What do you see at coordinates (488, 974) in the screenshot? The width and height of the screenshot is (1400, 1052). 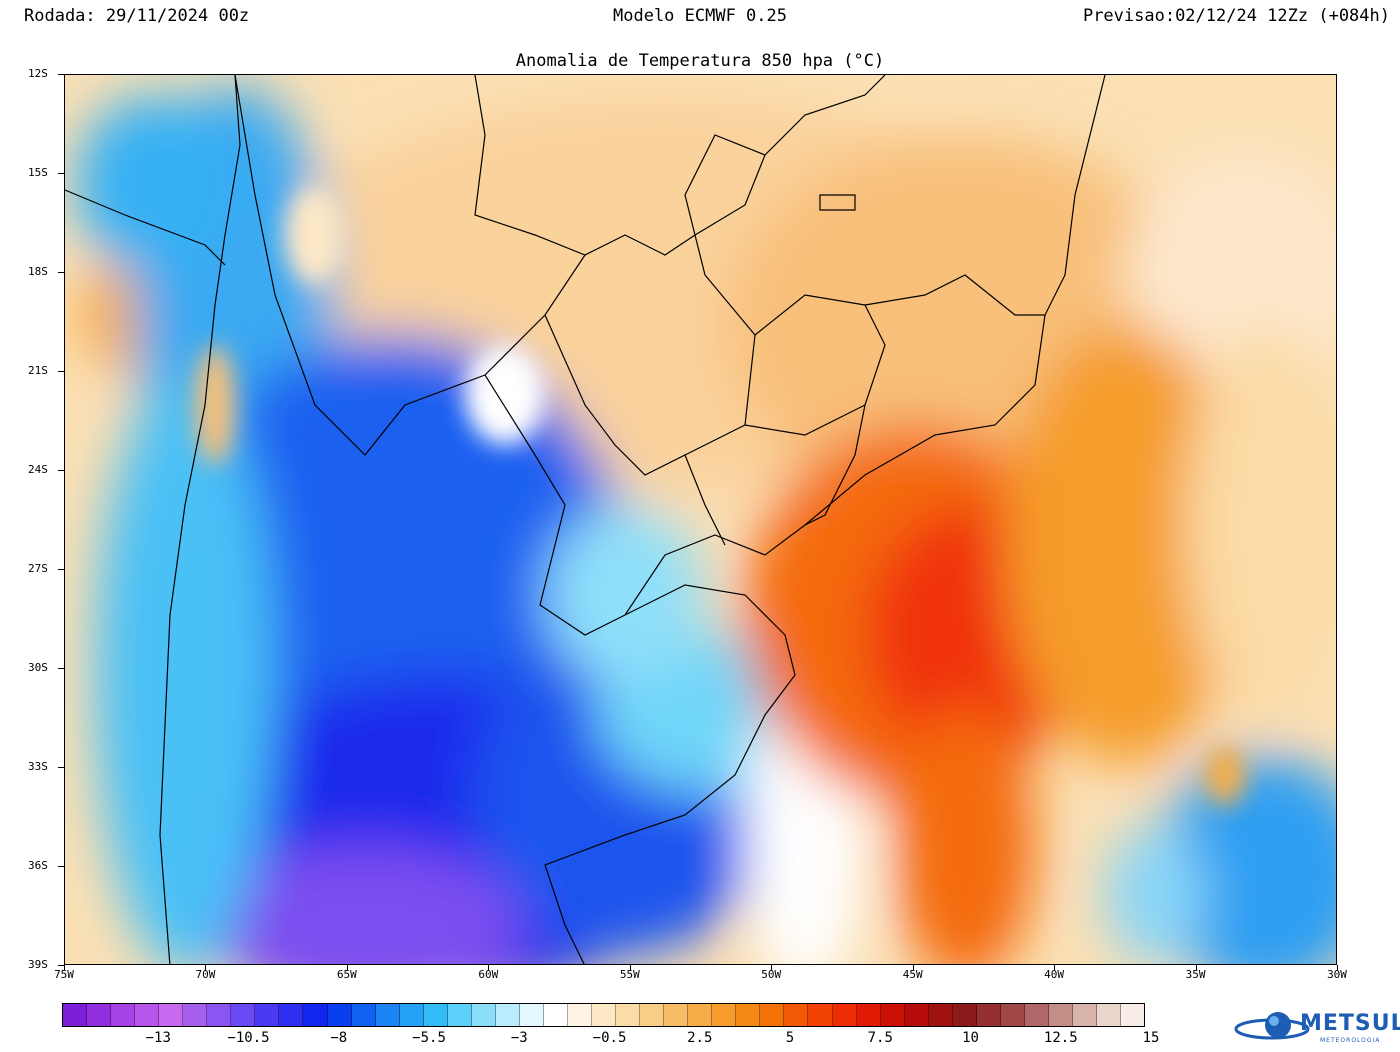 I see `longitude-label: 60W` at bounding box center [488, 974].